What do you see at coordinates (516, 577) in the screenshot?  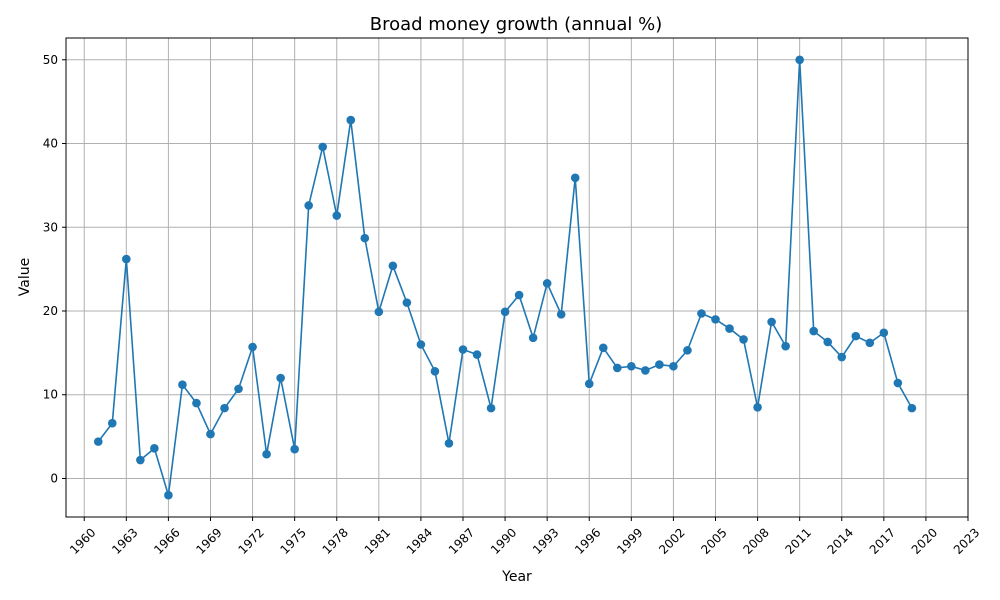 I see `x-axis-label: Year` at bounding box center [516, 577].